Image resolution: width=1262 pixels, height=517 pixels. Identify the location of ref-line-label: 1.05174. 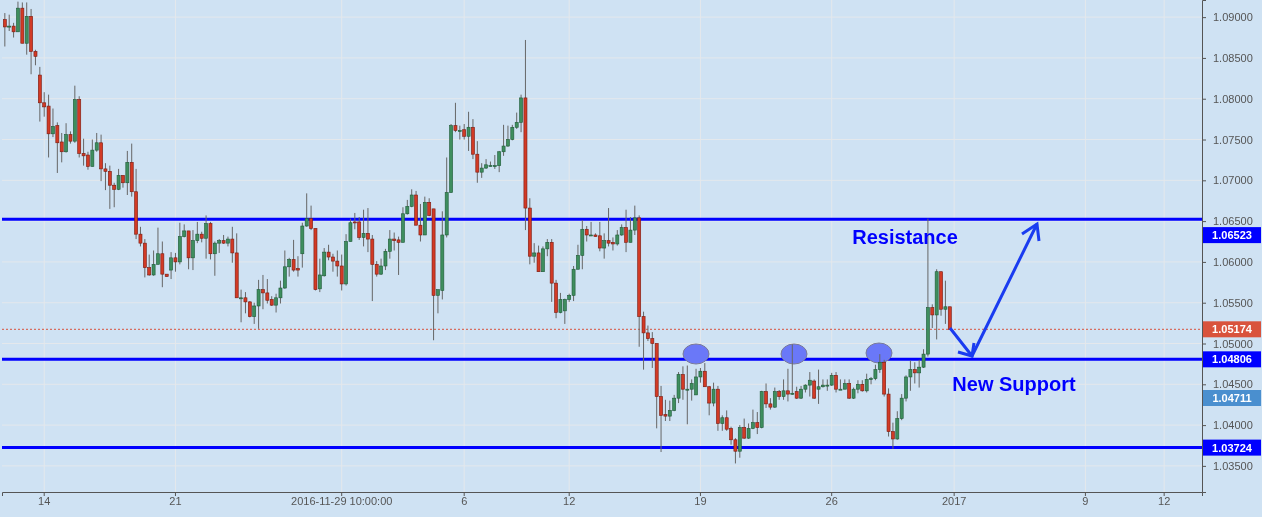
(1232, 329).